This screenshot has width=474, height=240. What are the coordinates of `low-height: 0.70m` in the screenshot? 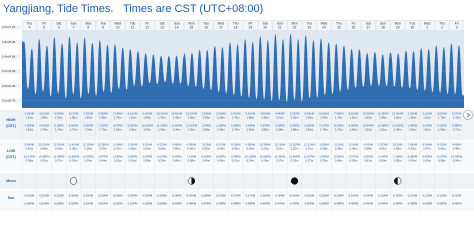 It's located at (162, 161).